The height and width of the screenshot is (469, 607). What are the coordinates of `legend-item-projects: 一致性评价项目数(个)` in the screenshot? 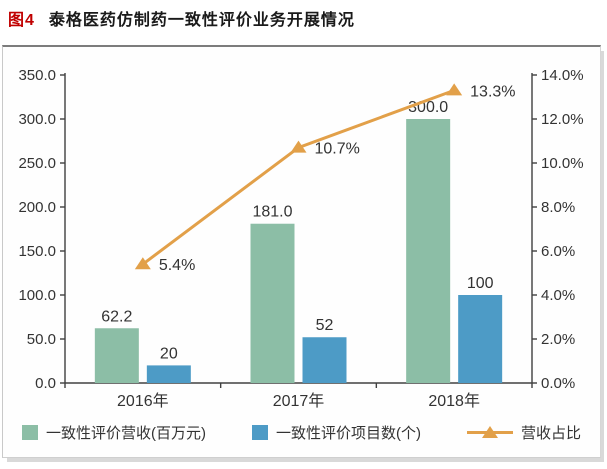 It's located at (336, 432).